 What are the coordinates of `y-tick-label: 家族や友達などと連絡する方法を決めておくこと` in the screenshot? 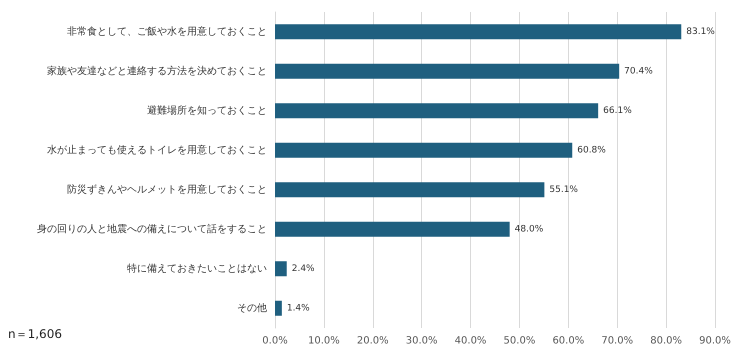 It's located at (157, 70).